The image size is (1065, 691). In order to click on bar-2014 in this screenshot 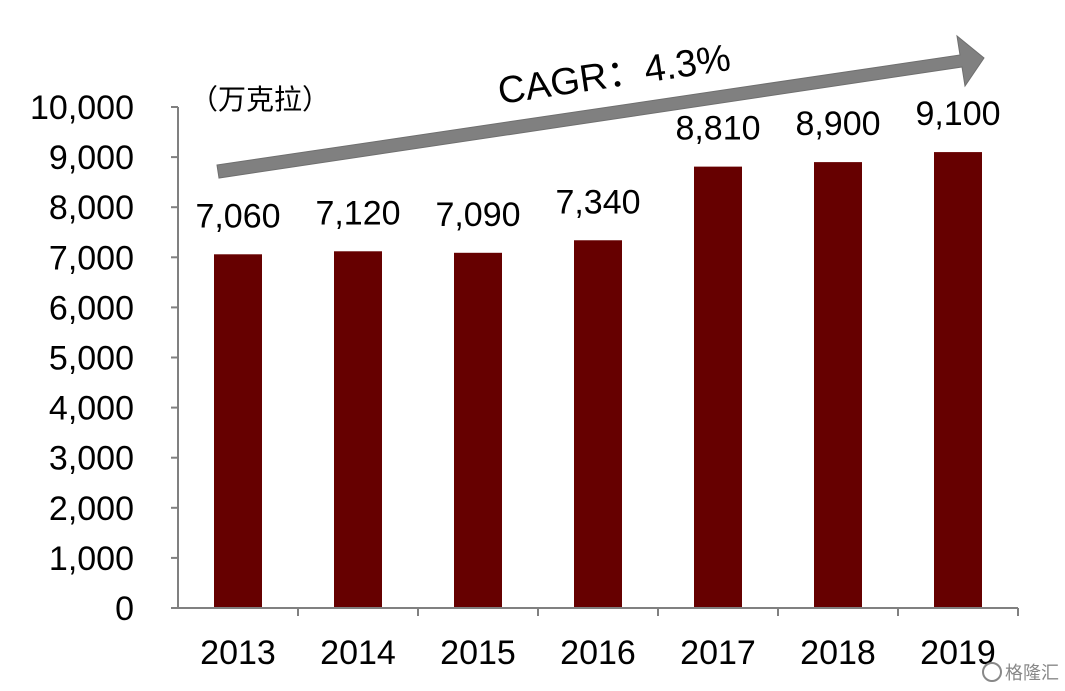, I will do `click(358, 429)`.